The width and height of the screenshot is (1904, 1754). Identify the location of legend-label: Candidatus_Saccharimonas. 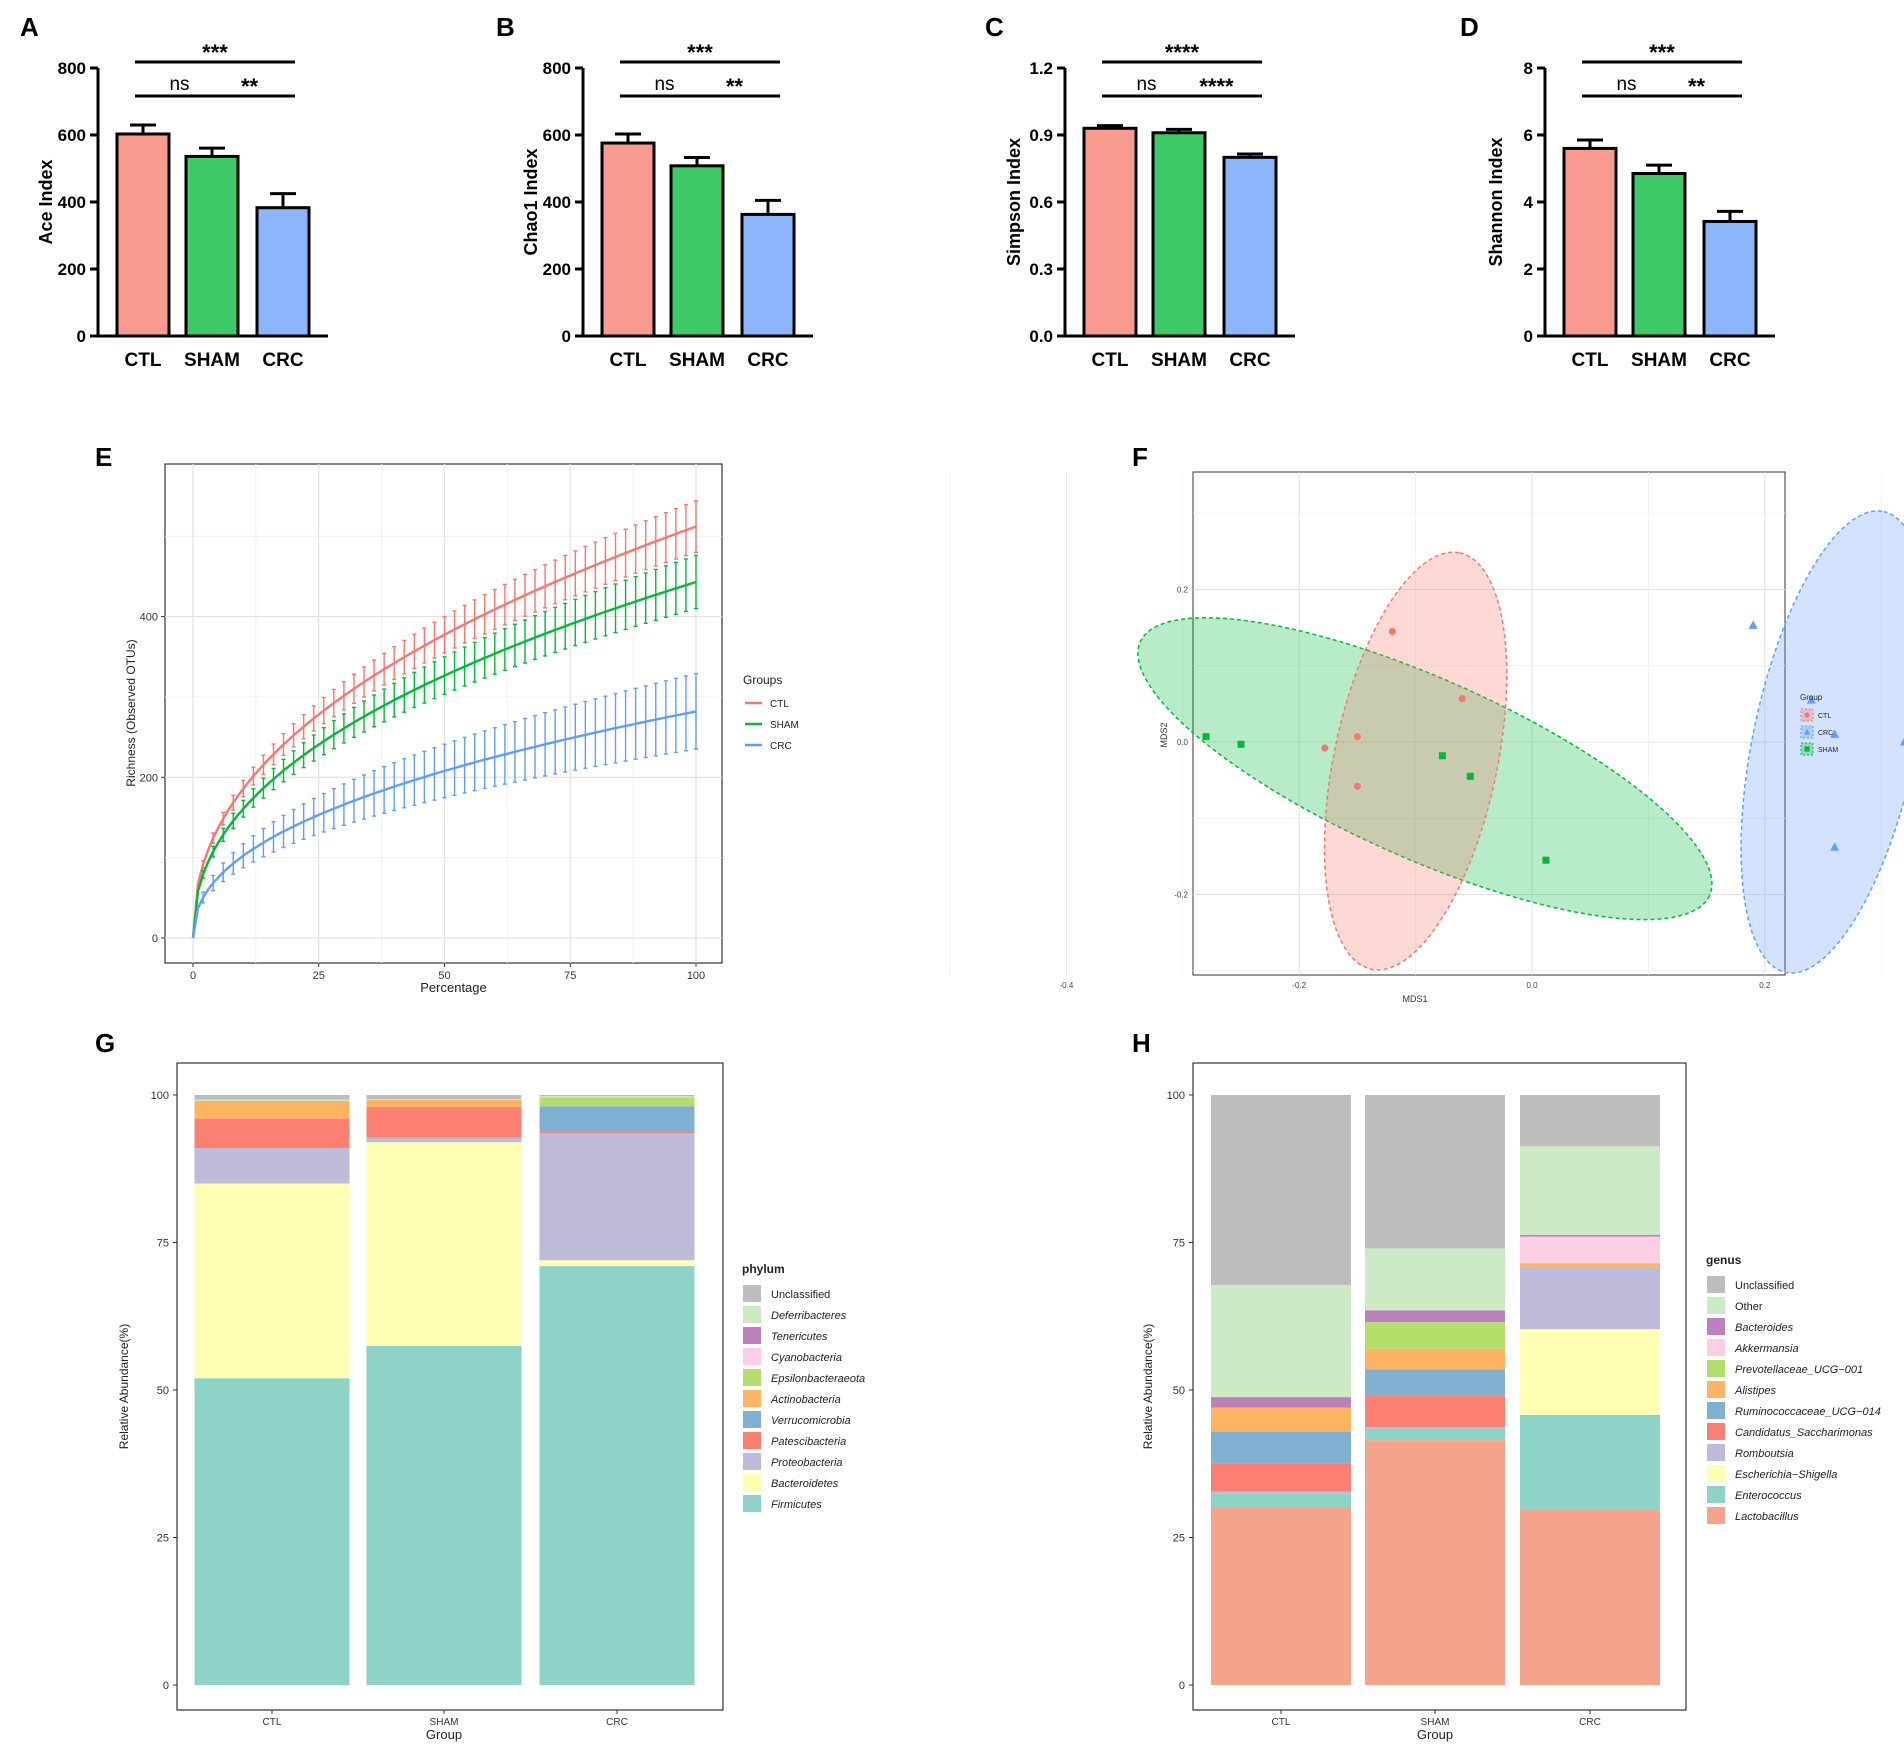
(1804, 1433).